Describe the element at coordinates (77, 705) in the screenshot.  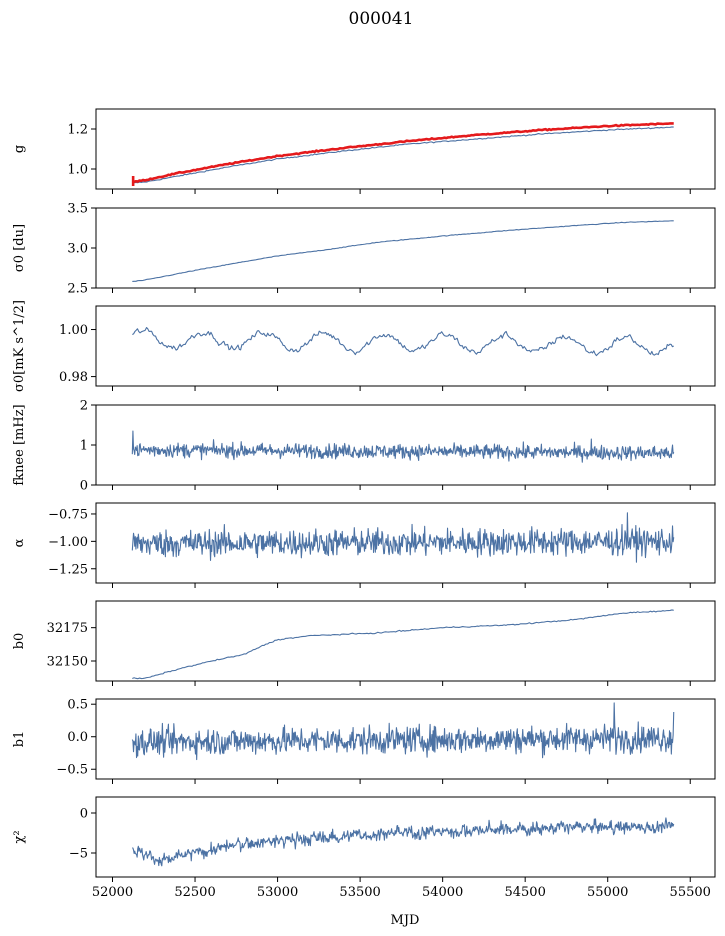
I see `panel-7-ytick-label-3: 0.5` at that location.